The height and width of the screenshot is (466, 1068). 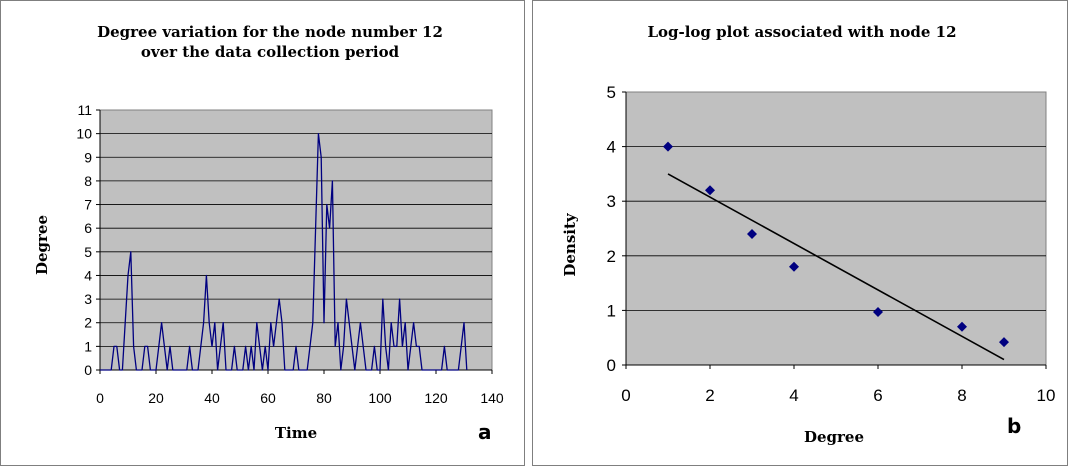 I want to click on x-tick-label: 120, so click(x=436, y=398).